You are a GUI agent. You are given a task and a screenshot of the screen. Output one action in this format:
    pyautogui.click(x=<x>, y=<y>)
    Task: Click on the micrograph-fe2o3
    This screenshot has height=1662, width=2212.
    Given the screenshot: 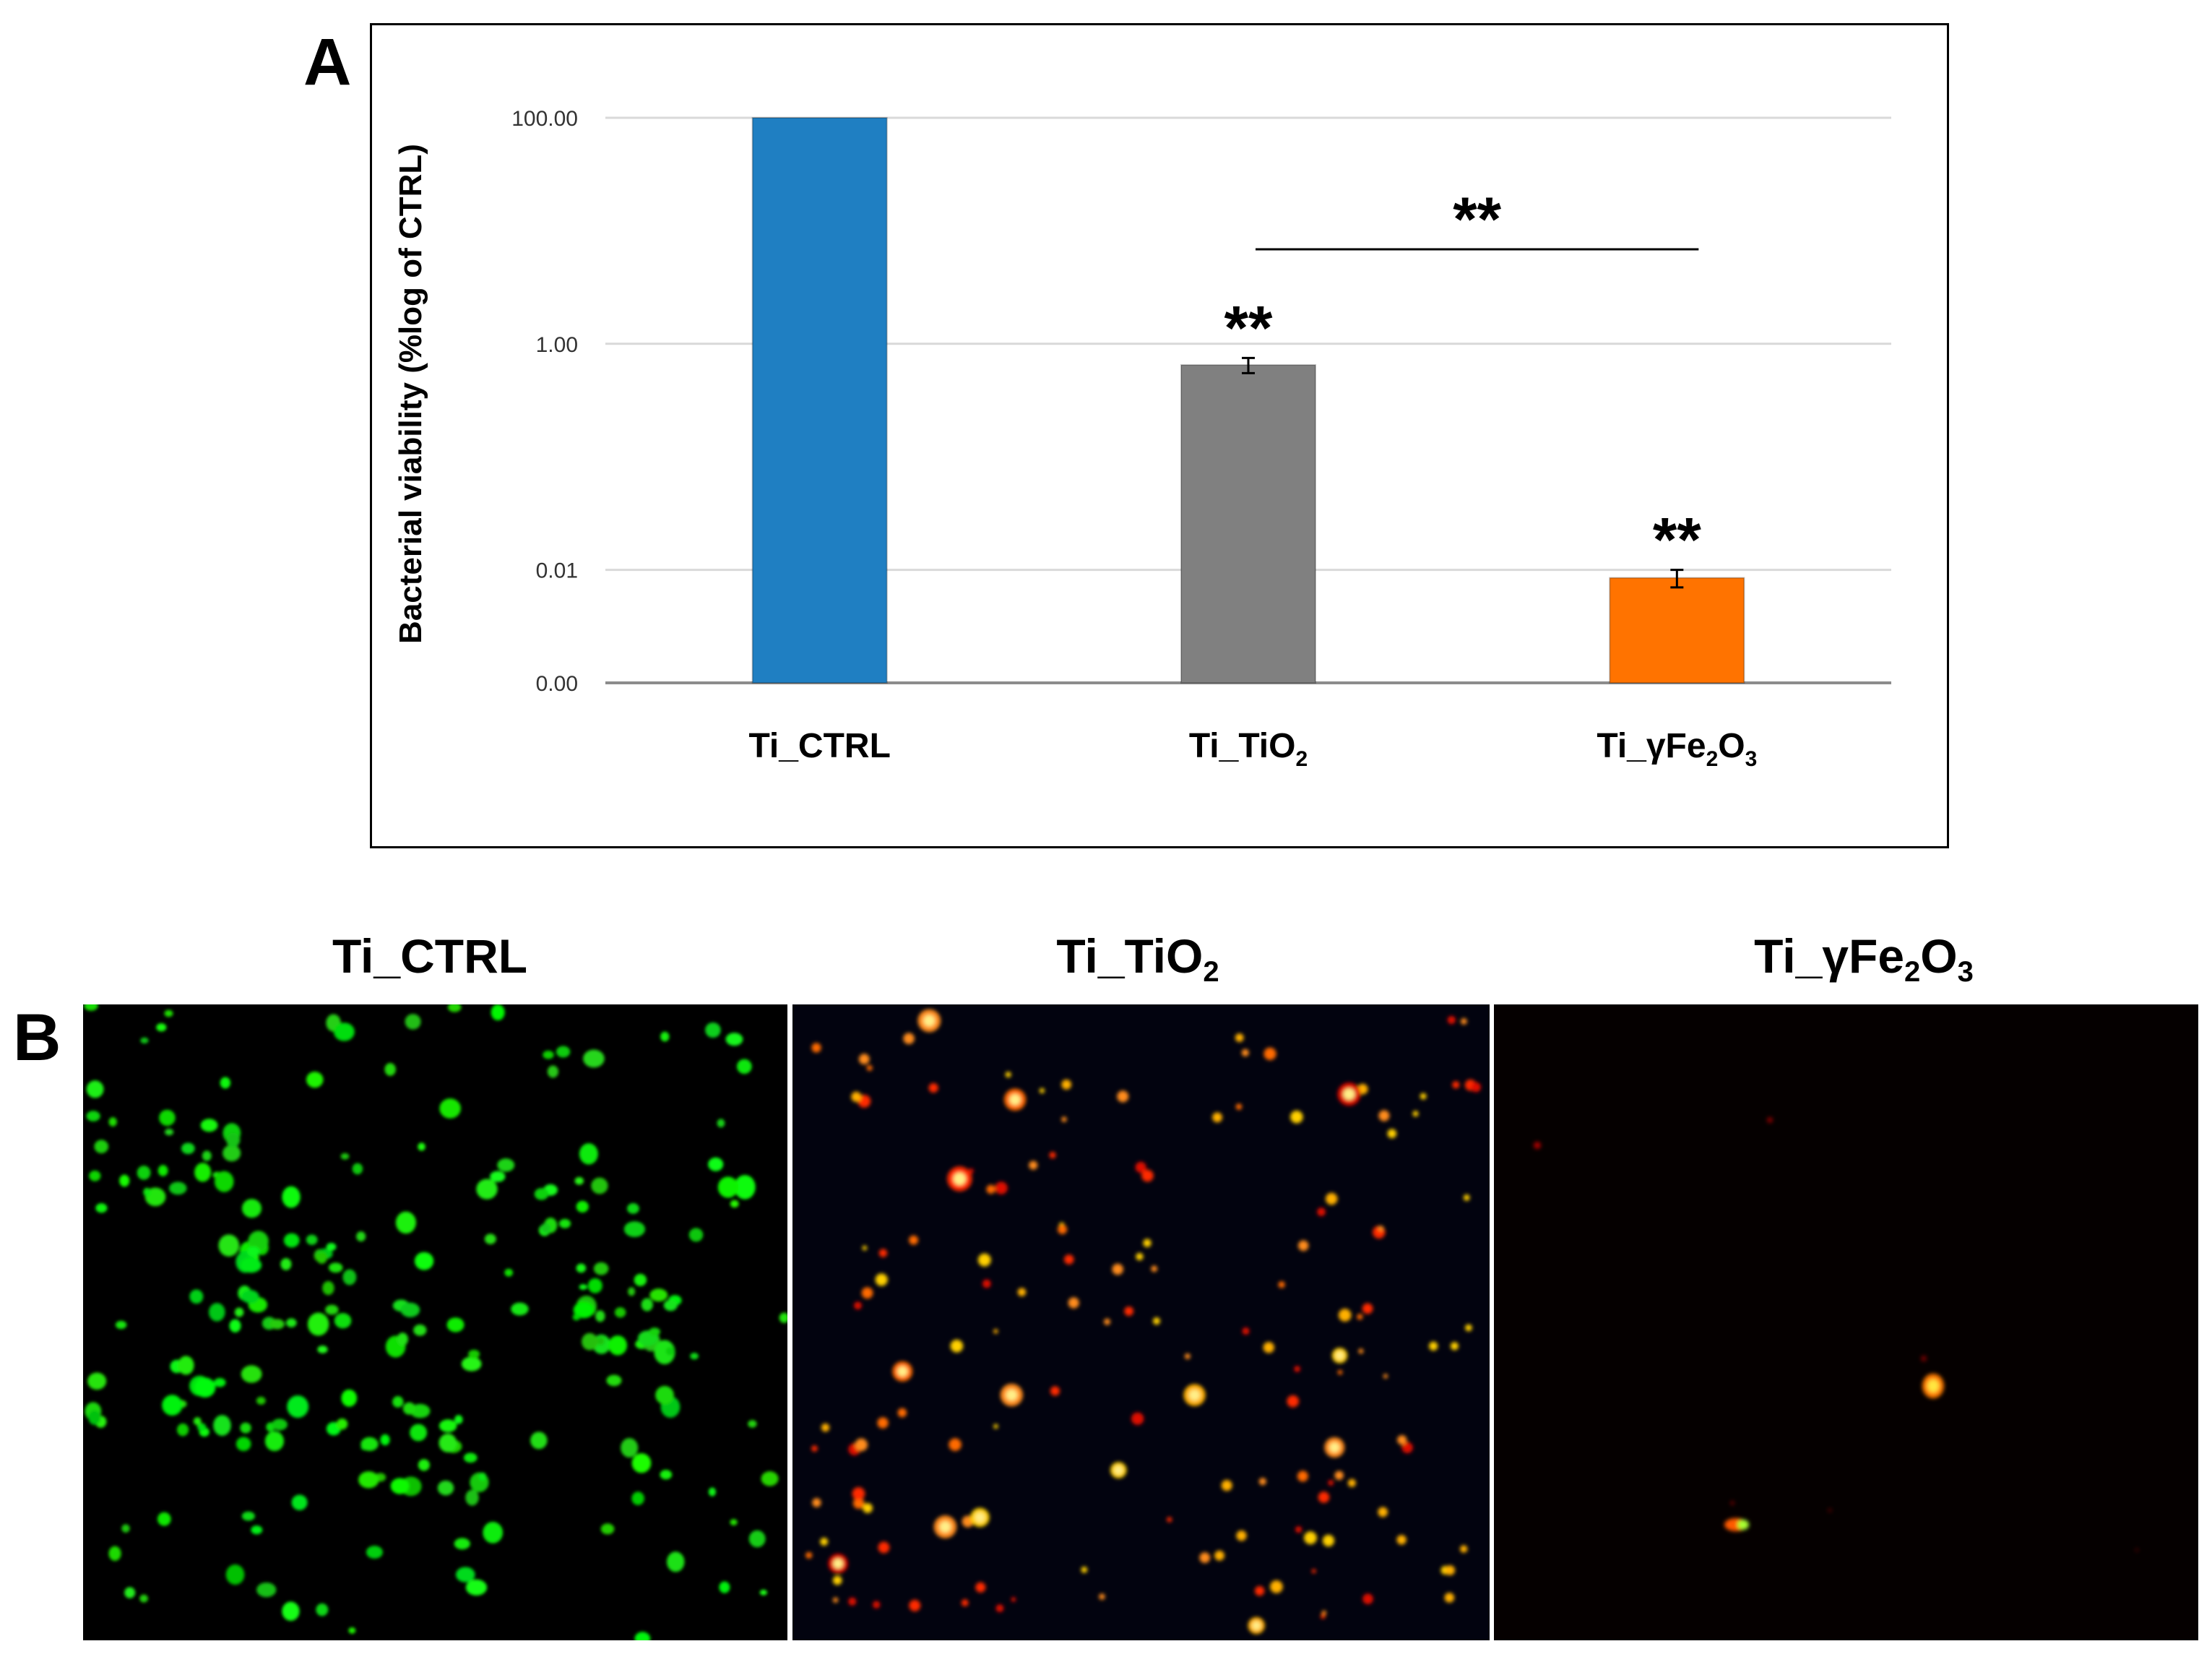 What is the action you would take?
    pyautogui.click(x=1846, y=1322)
    